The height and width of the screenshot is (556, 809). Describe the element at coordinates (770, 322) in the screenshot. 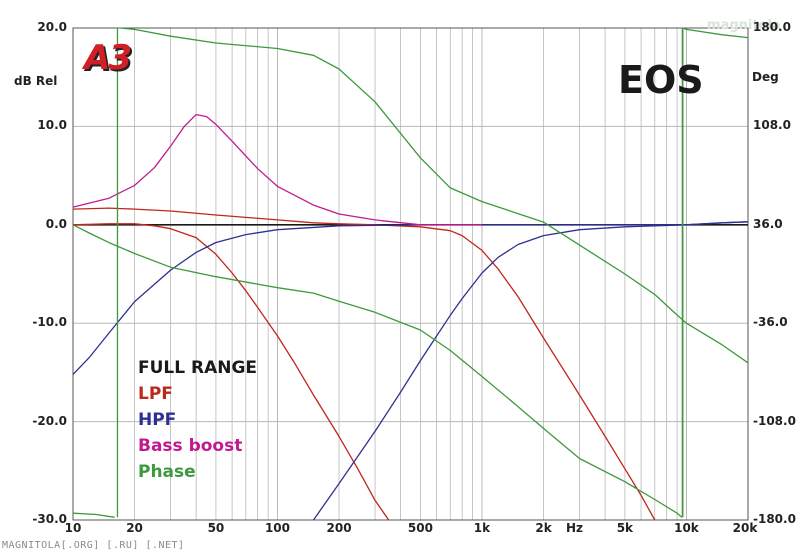

I see `y2-tick-label: -36.0` at that location.